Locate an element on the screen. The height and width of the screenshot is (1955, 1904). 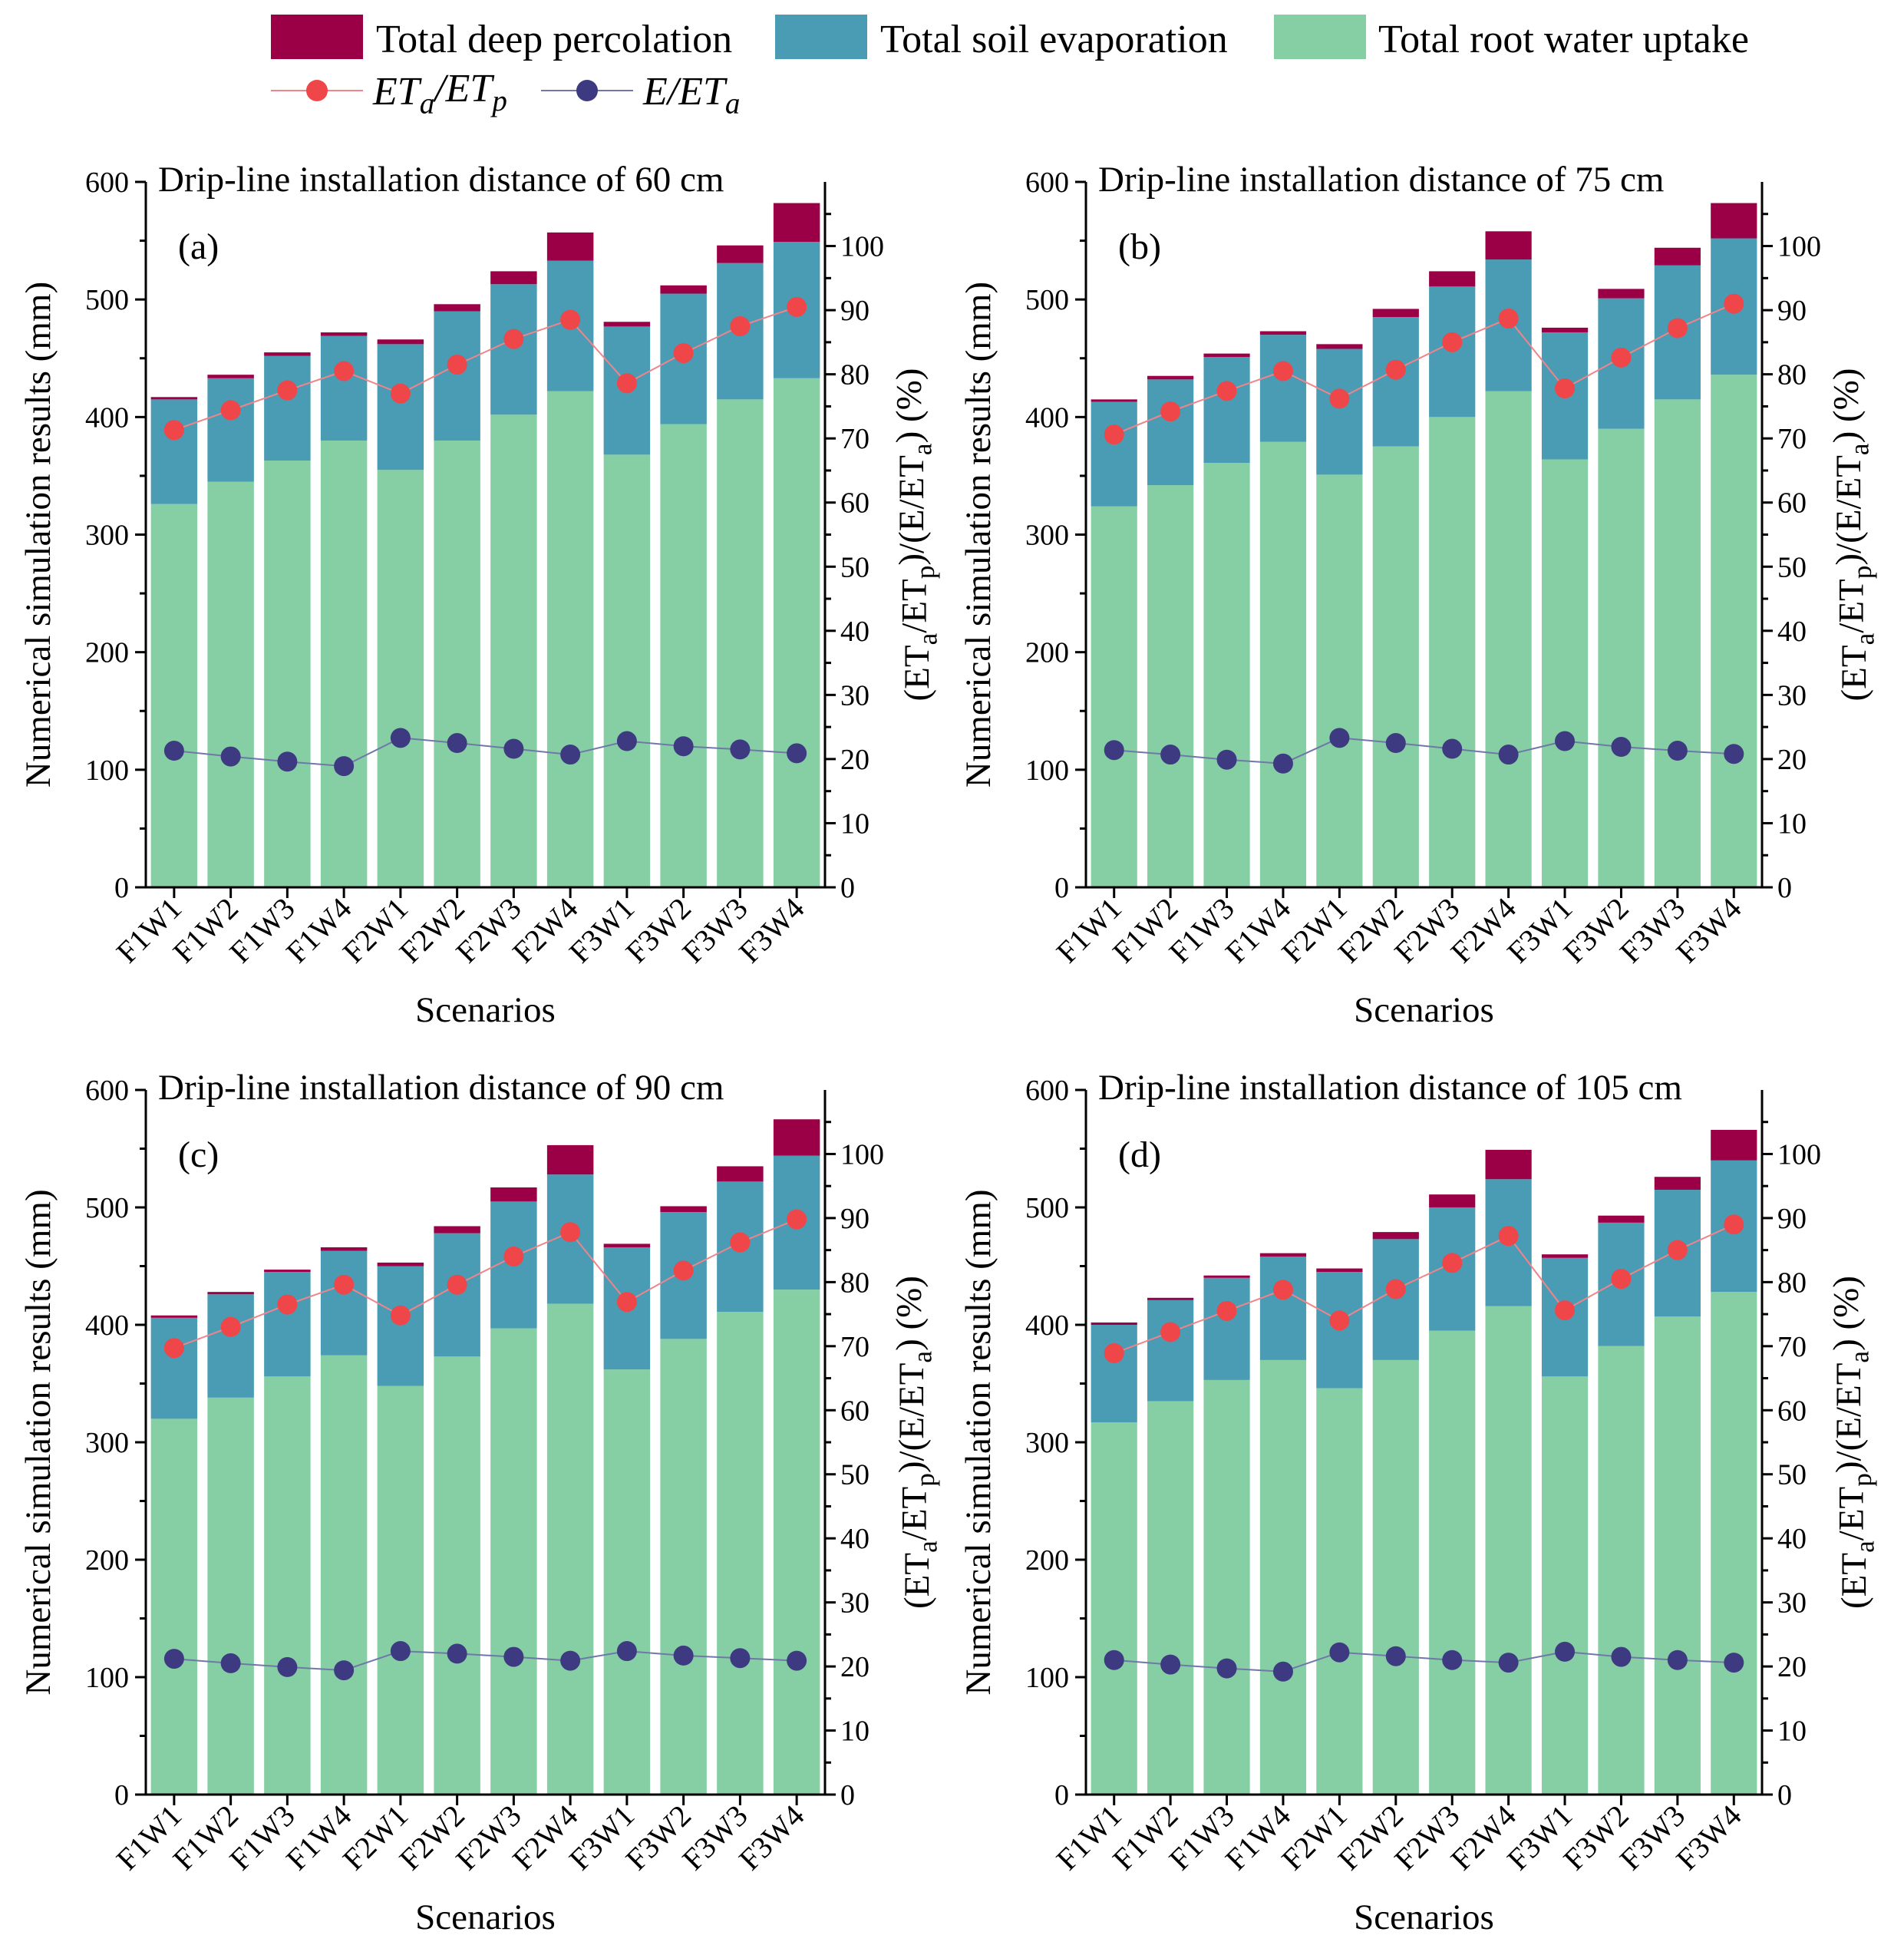
left-tick-label: 600 is located at coordinates (1047, 1091).